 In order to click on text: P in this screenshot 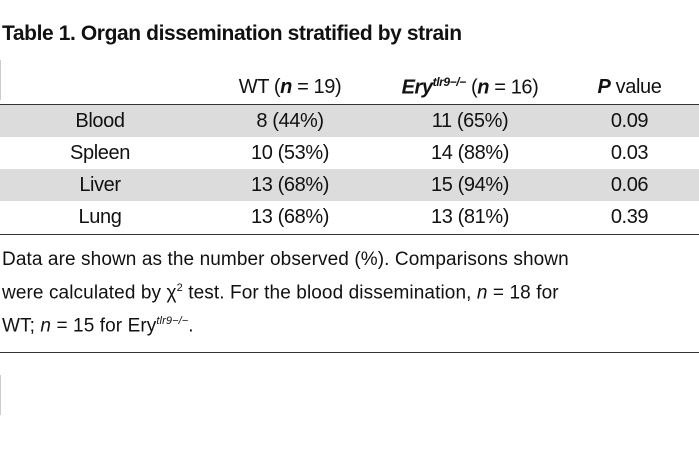, I will do `click(604, 87)`.